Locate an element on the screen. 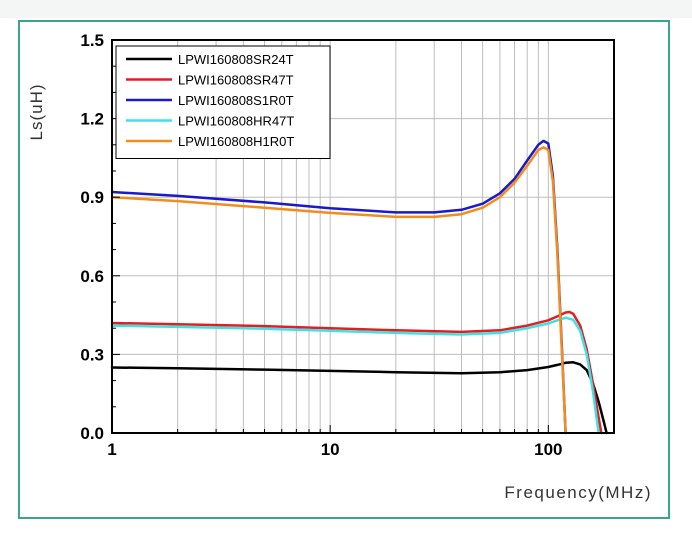 The width and height of the screenshot is (692, 545). x-tick-label: 100 is located at coordinates (548, 449).